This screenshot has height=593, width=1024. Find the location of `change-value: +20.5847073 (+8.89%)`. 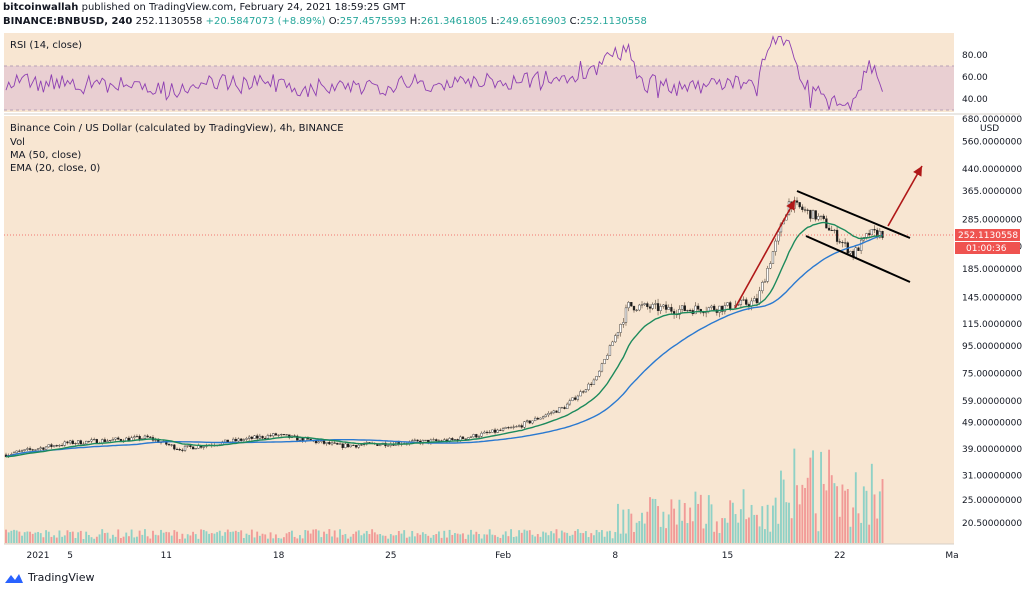

change-value: +20.5847073 (+8.89%) is located at coordinates (265, 21).